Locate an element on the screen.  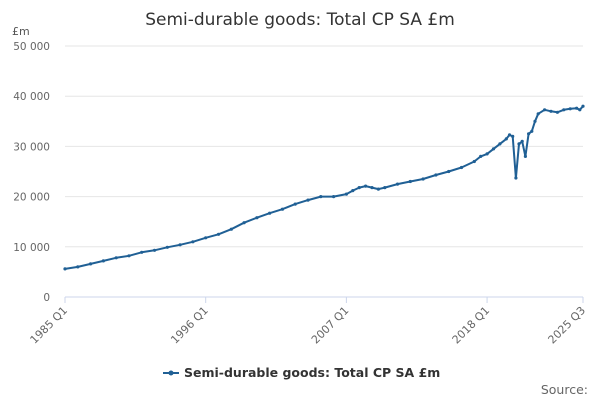
x-axis: 1985 Q1 1996 Q1 2007 Q1 2018 Q1 2025 Q3 is located at coordinates (308, 321).